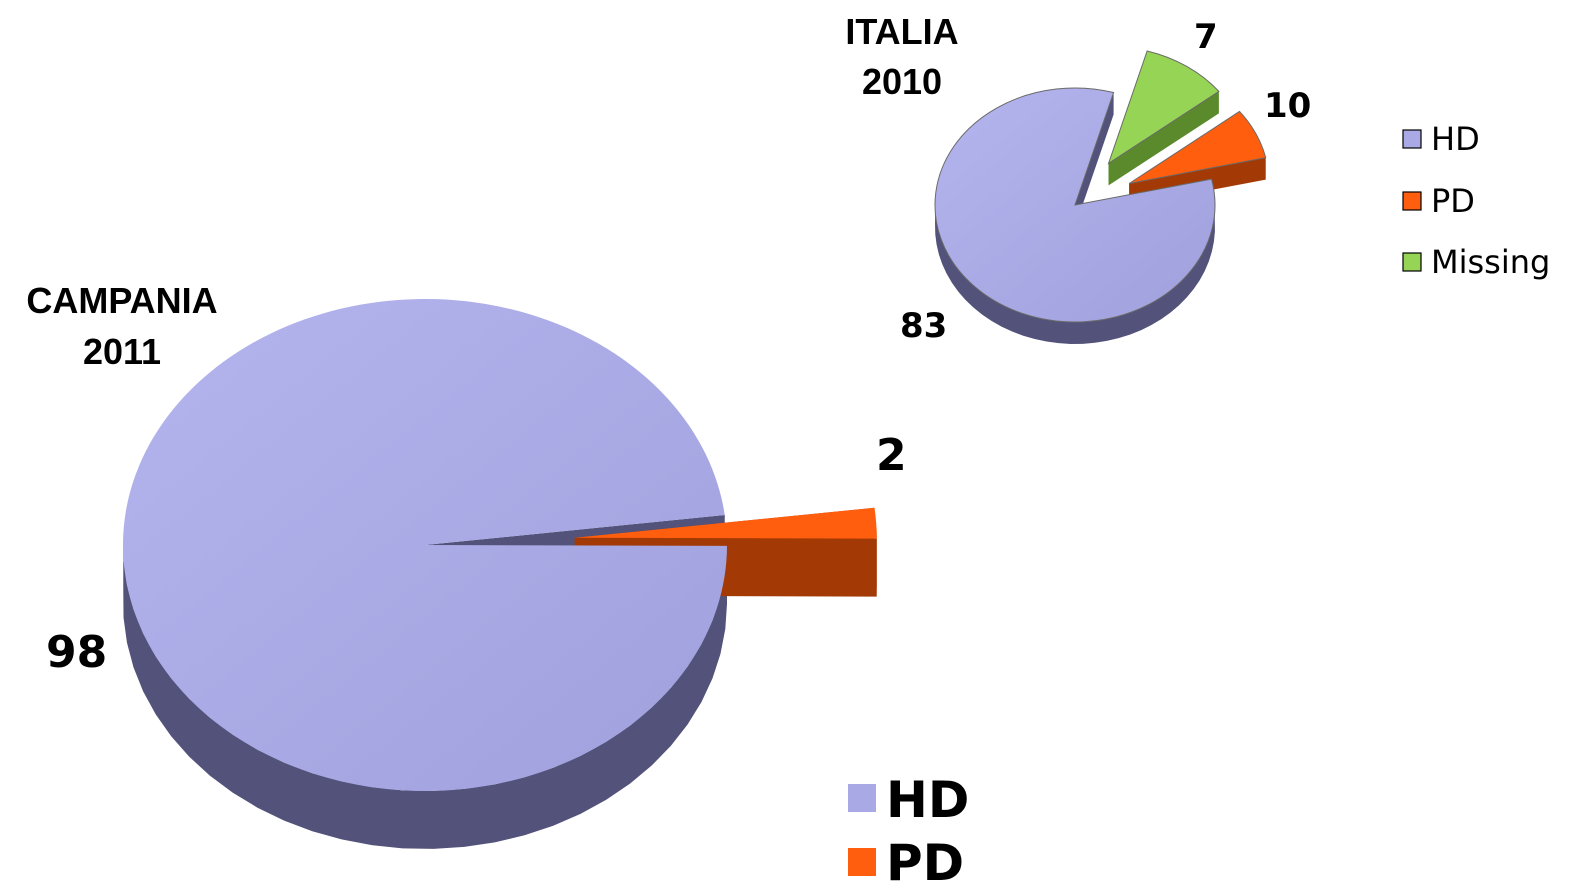 The width and height of the screenshot is (1576, 890). What do you see at coordinates (925, 862) in the screenshot?
I see `campania-legend-pd-label: PD` at bounding box center [925, 862].